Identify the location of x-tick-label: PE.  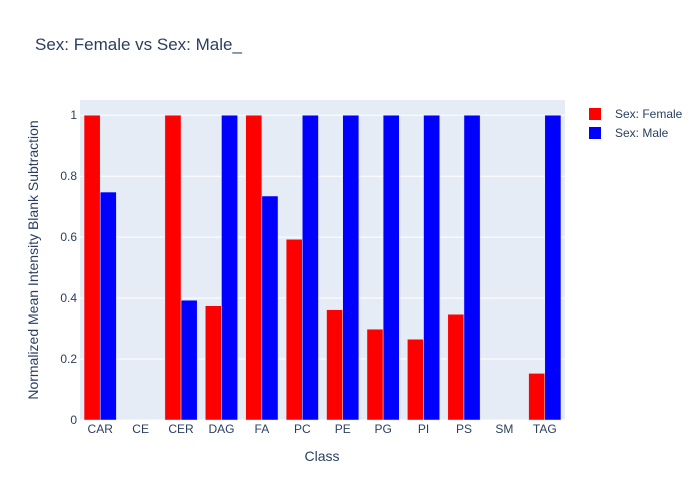
(343, 429).